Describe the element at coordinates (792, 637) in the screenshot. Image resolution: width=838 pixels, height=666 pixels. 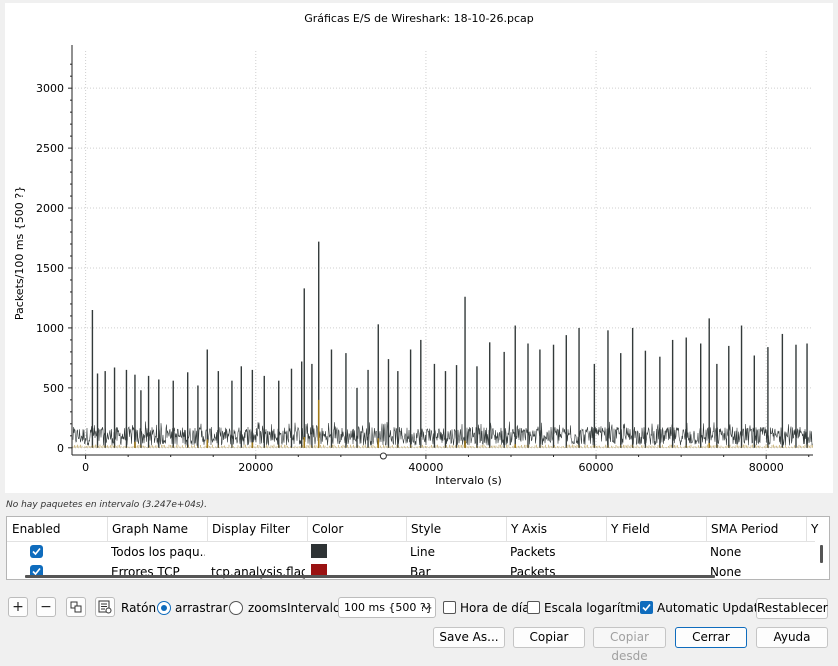
I see `help-button: Ayuda` at that location.